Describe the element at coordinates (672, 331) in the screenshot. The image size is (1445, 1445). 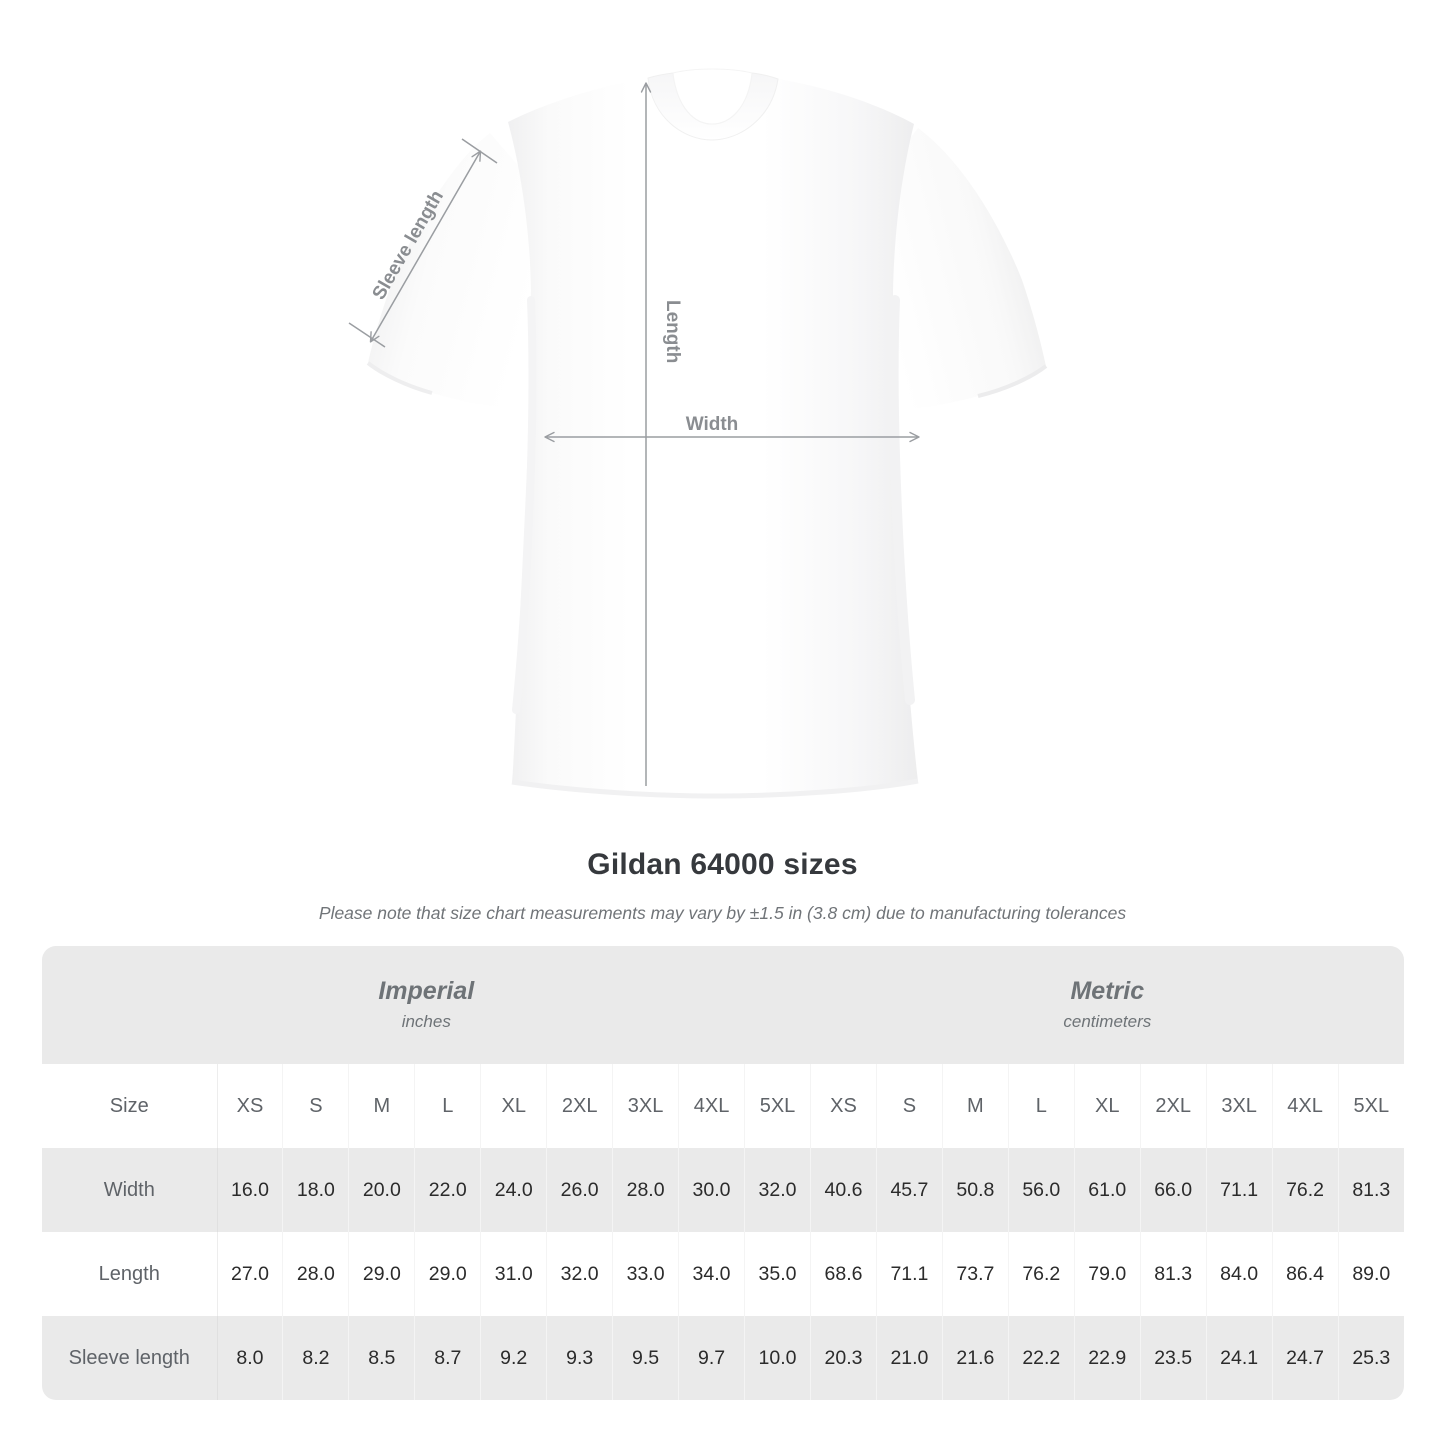
I see `length-label: Length` at that location.